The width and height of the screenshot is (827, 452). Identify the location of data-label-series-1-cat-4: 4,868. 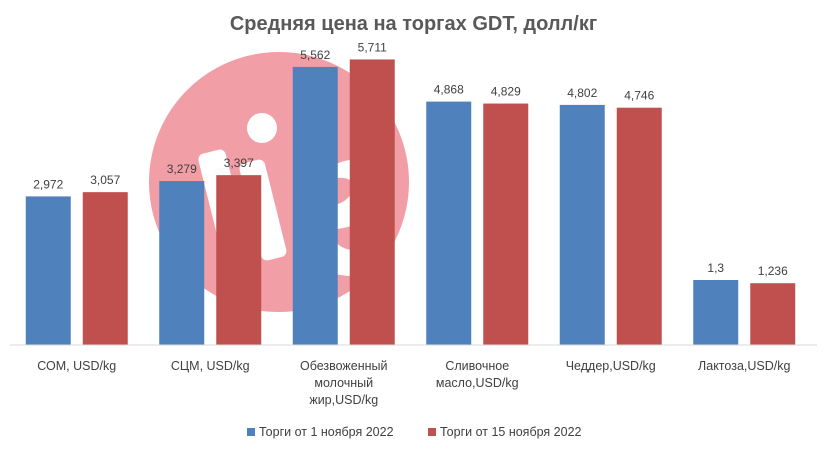
(449, 90).